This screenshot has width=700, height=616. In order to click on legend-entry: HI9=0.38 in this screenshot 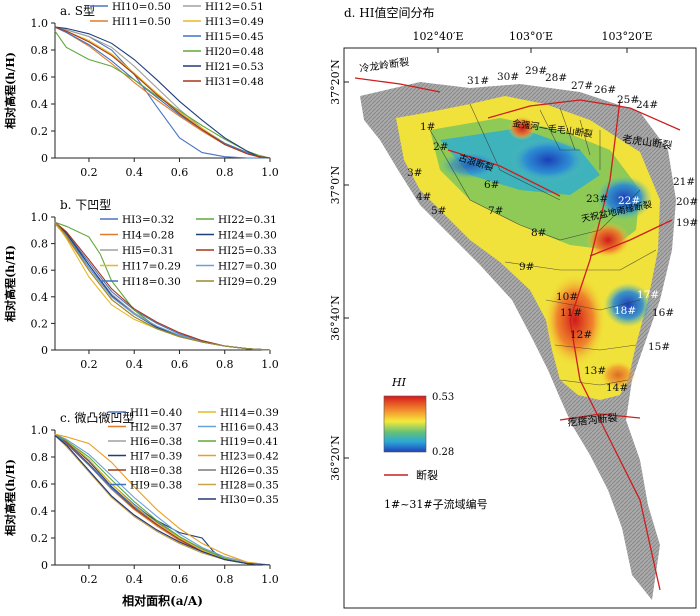, I will do `click(156, 486)`.